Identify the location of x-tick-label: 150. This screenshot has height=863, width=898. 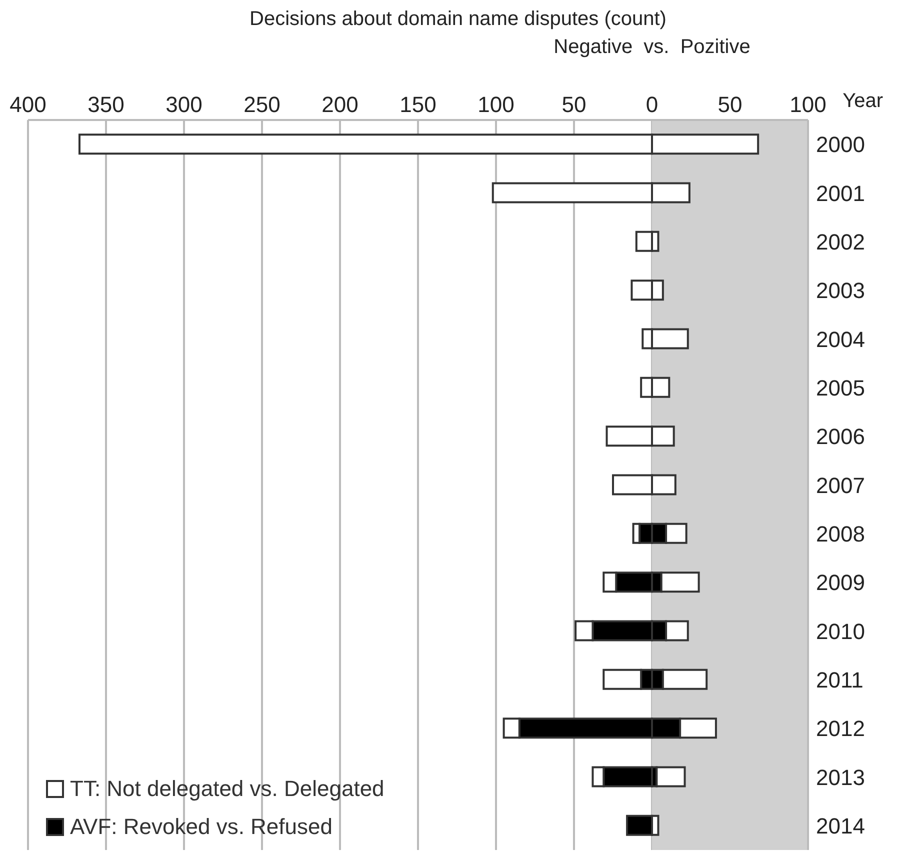
(418, 104).